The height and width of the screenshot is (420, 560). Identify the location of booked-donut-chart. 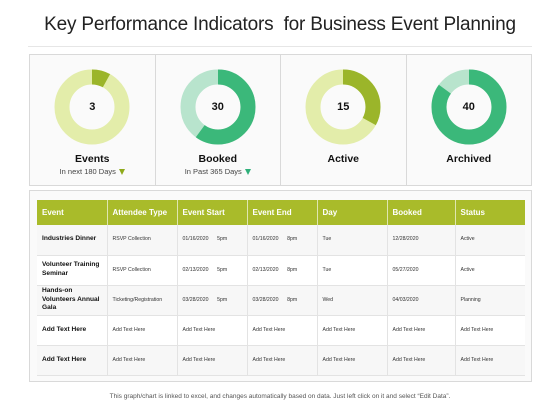
(218, 107).